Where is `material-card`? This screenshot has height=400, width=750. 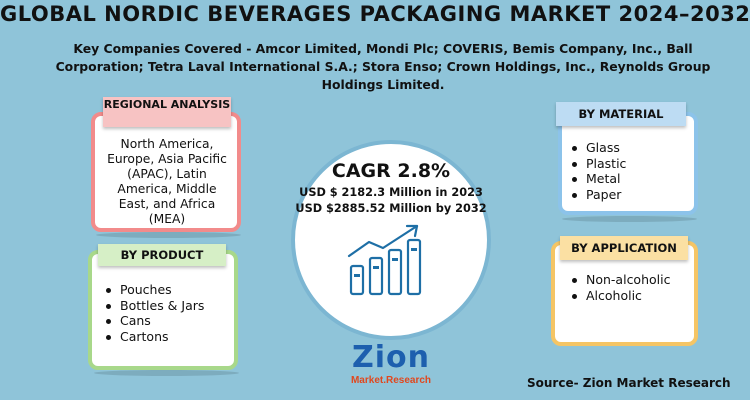
material-card is located at coordinates (628, 163).